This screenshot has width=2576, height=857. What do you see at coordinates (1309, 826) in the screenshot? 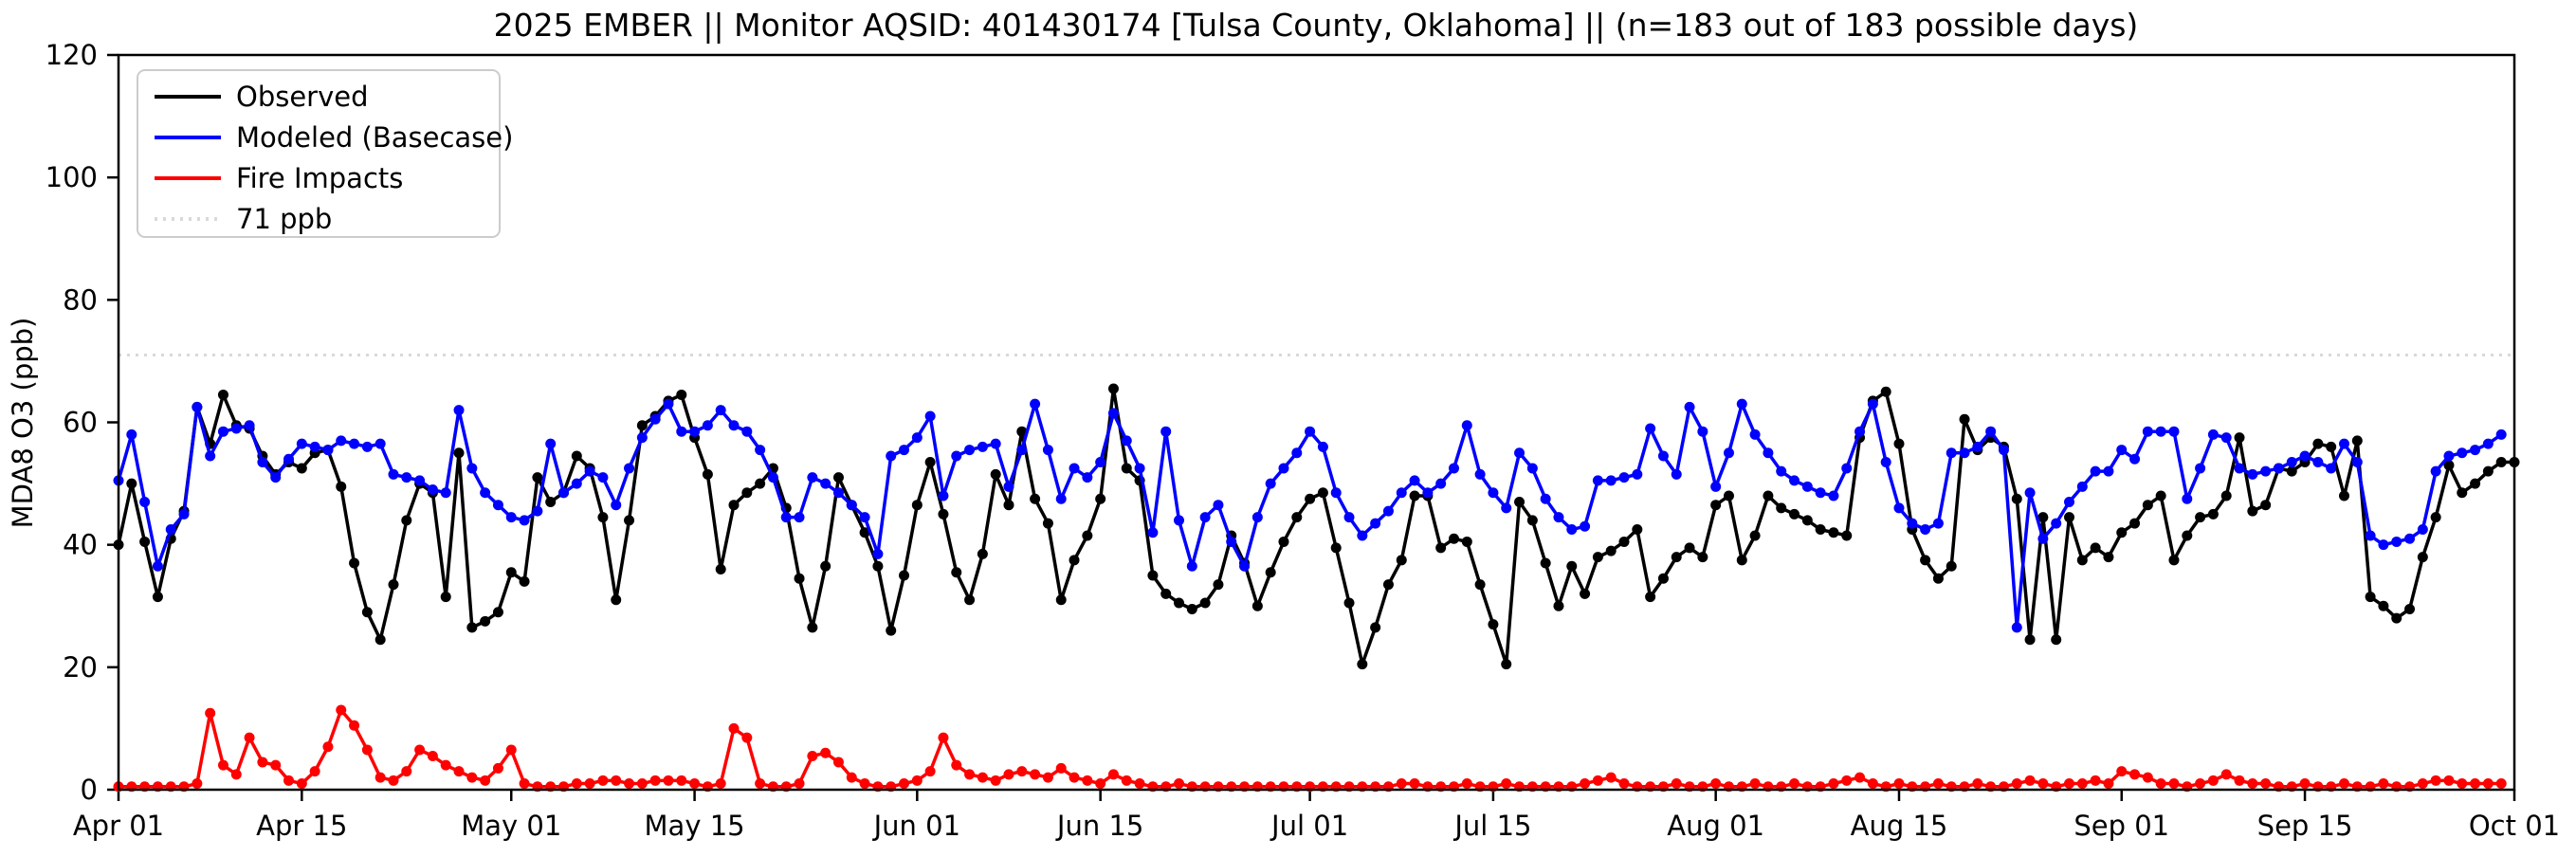
I see `x-tick-label: Jul 01` at bounding box center [1309, 826].